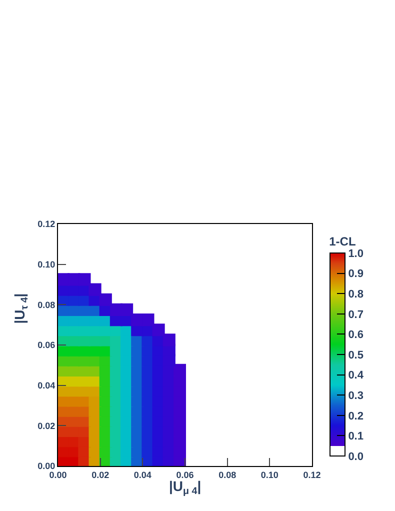  Describe the element at coordinates (356, 436) in the screenshot. I see `color-bar-label: 0.1` at that location.